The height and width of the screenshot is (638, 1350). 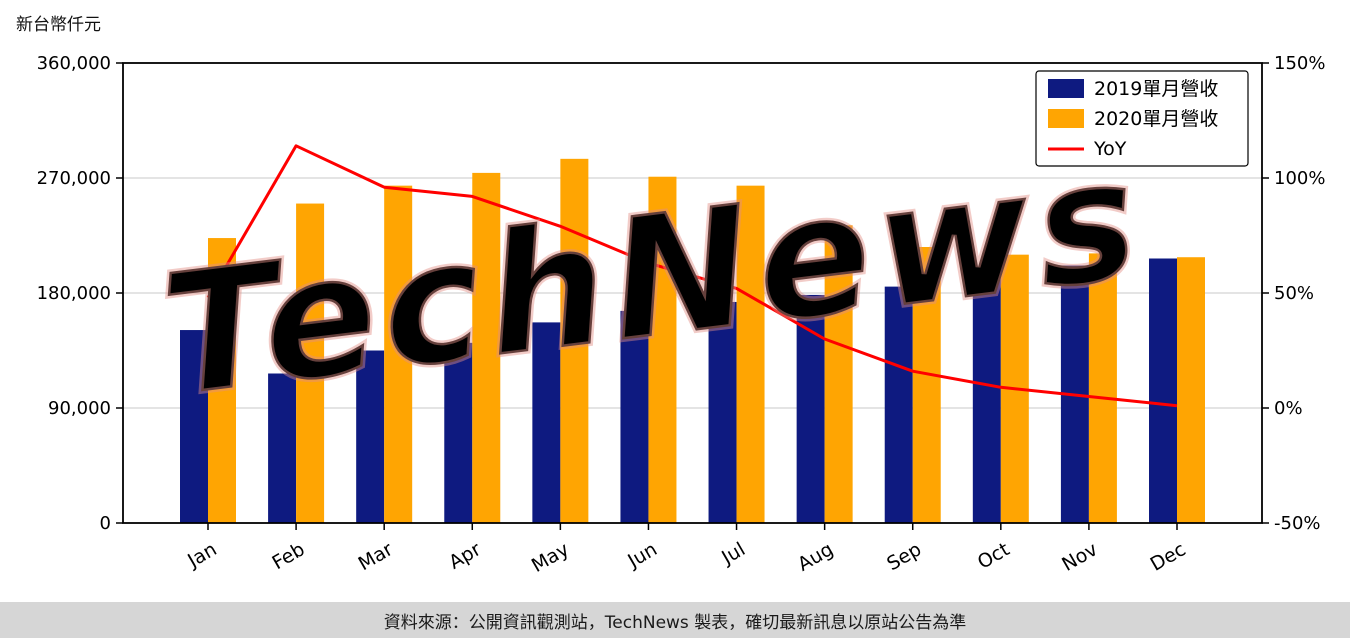 What do you see at coordinates (74, 293) in the screenshot?
I see `y-left-tick-label: 180,000` at bounding box center [74, 293].